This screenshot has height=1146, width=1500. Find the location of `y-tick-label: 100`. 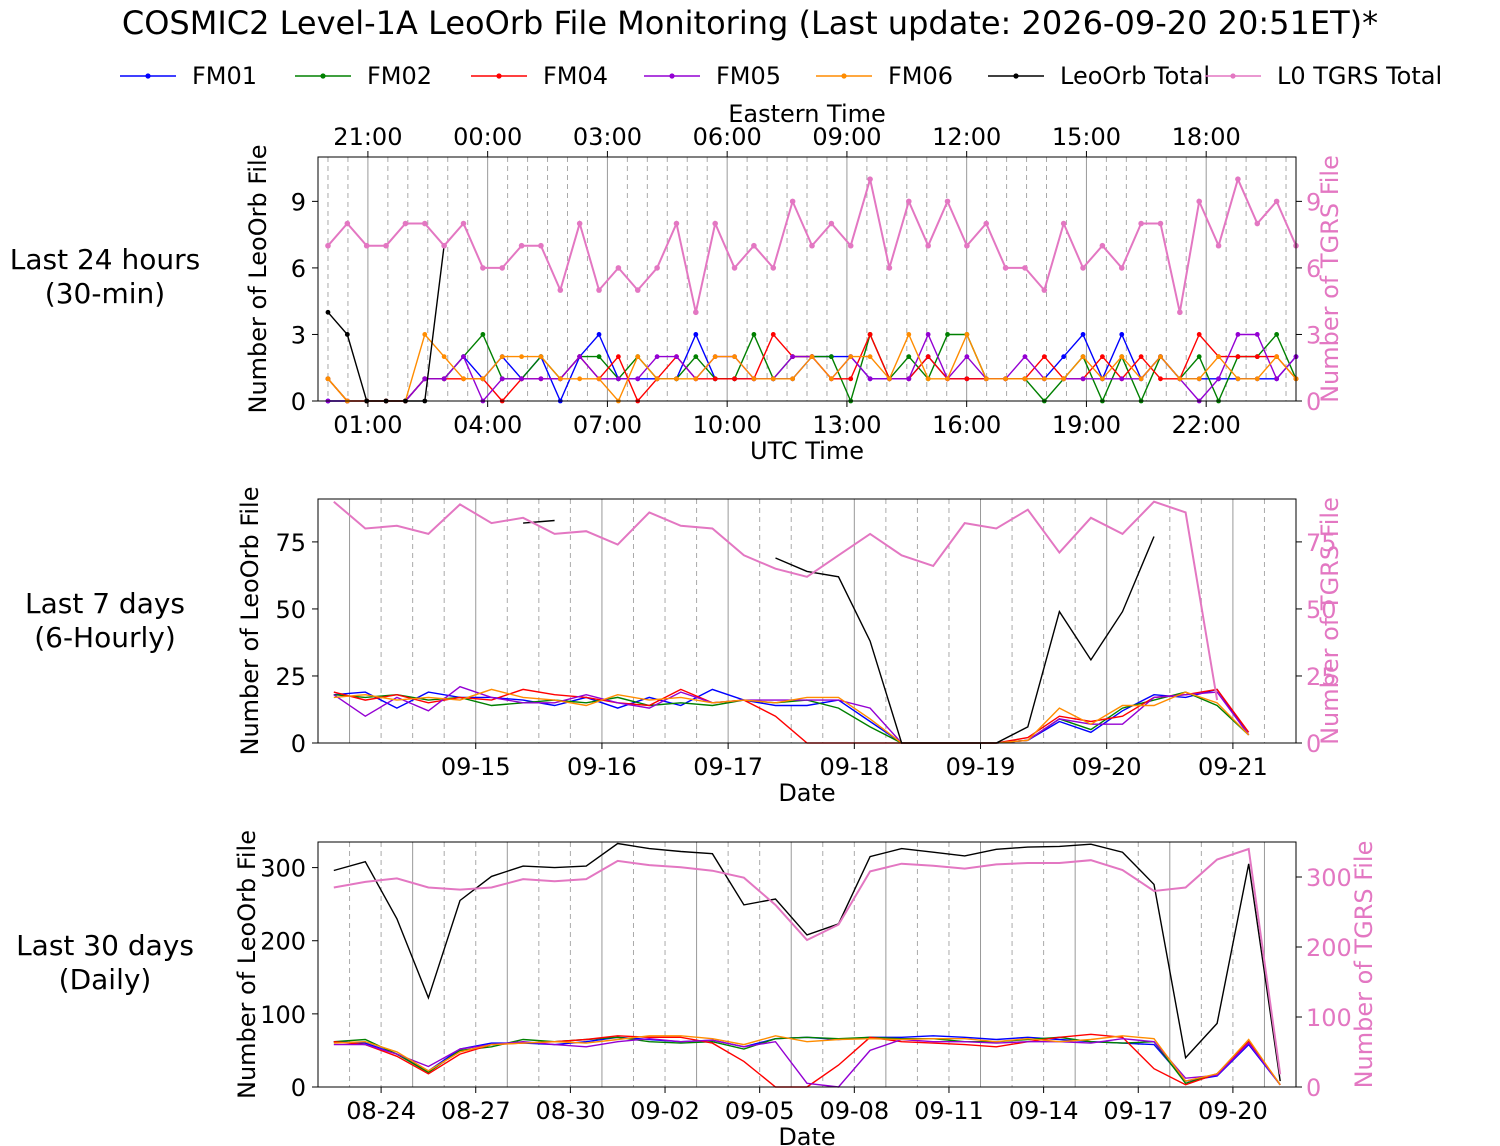

y-tick-label: 100 is located at coordinates (283, 1015).